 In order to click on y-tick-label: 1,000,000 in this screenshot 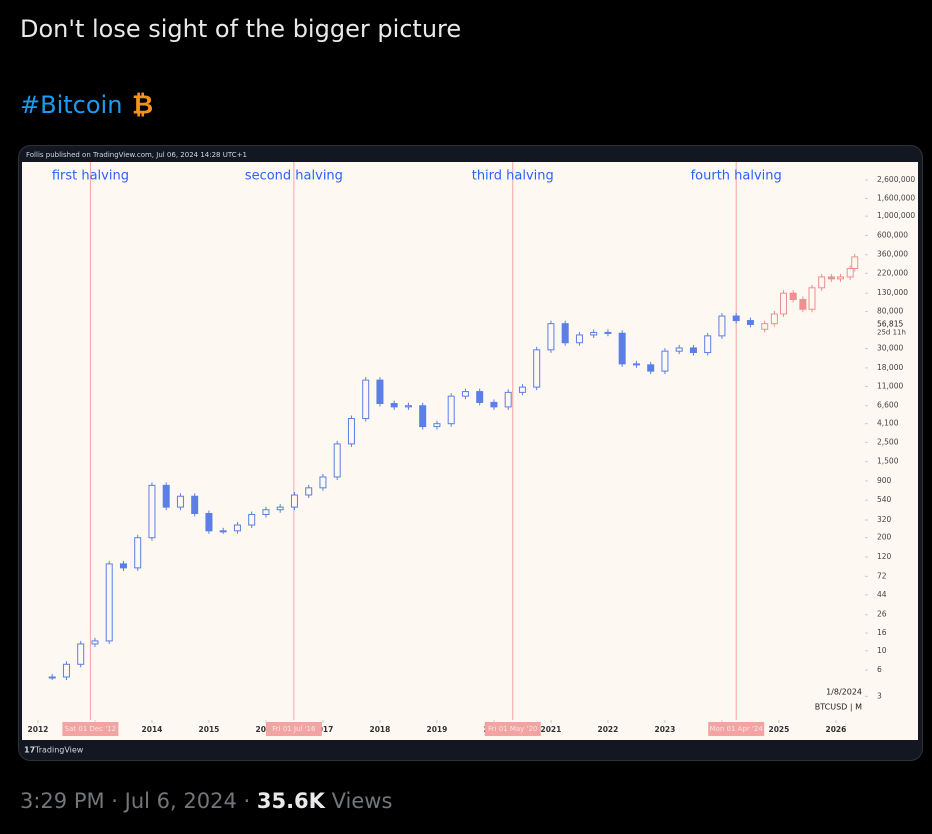, I will do `click(896, 215)`.